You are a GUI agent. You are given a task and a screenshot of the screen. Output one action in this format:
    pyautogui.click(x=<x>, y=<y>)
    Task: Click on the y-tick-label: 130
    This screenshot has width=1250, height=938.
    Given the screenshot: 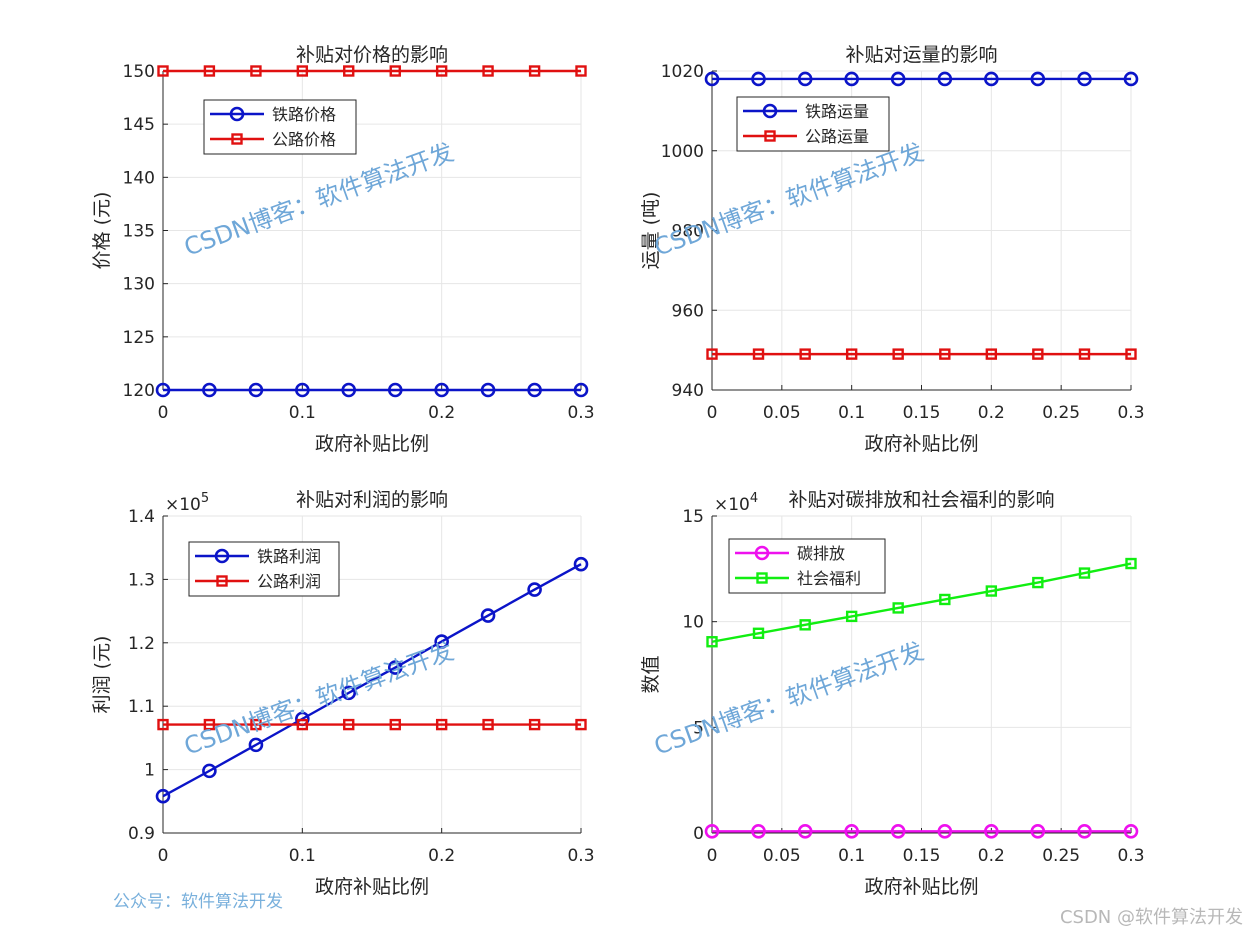 What is the action you would take?
    pyautogui.click(x=139, y=285)
    